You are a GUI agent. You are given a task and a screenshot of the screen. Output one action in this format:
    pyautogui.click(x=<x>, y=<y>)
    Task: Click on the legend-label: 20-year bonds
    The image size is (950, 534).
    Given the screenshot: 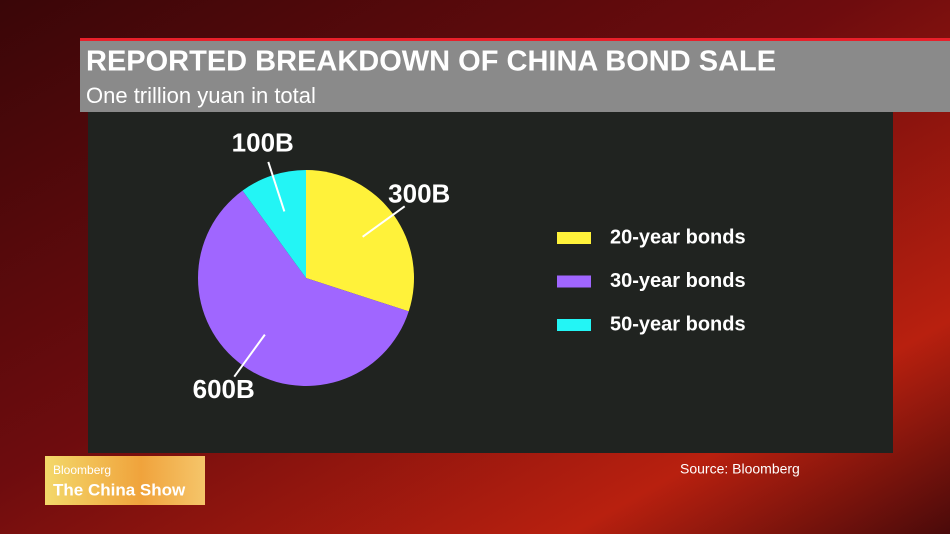 What is the action you would take?
    pyautogui.click(x=678, y=237)
    